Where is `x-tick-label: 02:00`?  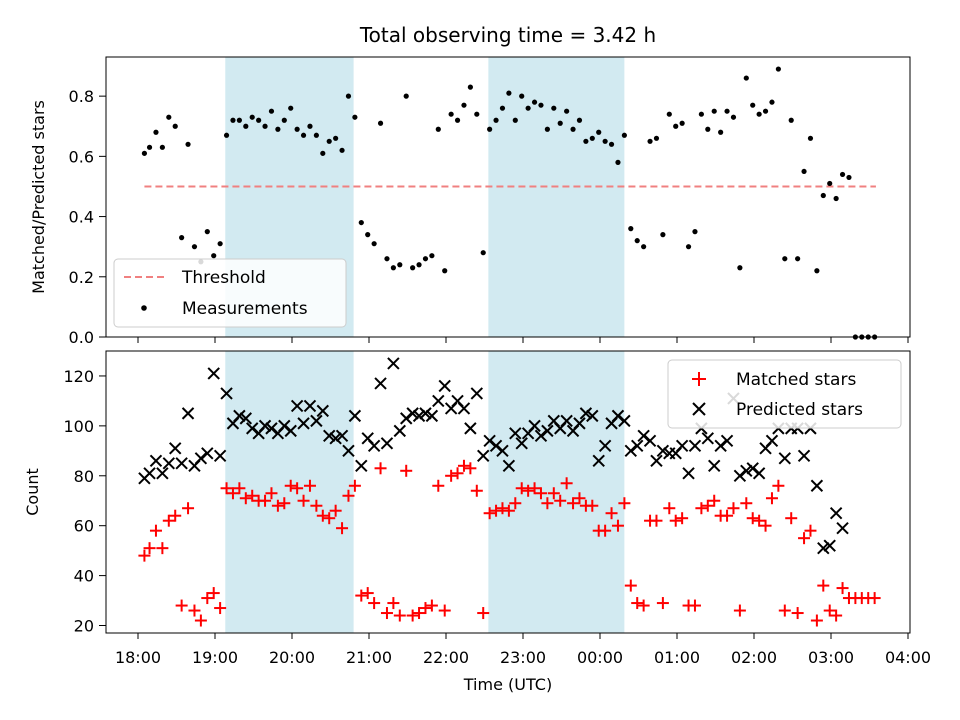
x-tick-label: 02:00 is located at coordinates (754, 657).